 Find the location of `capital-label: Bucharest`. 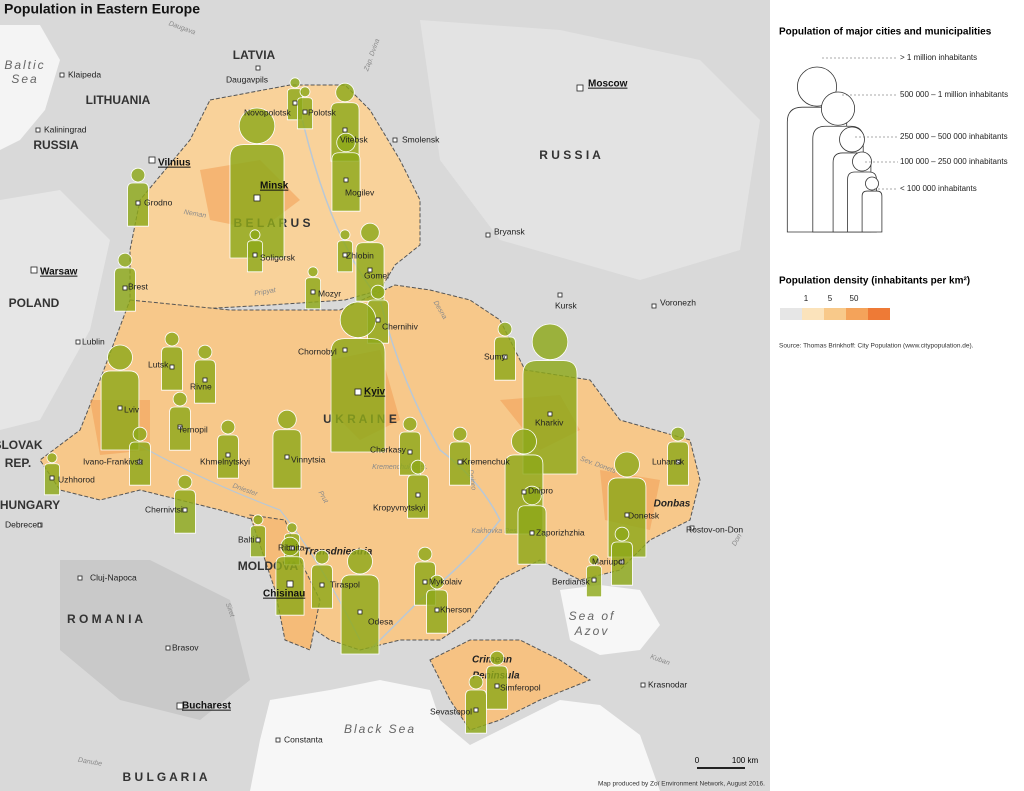

capital-label: Bucharest is located at coordinates (207, 706).